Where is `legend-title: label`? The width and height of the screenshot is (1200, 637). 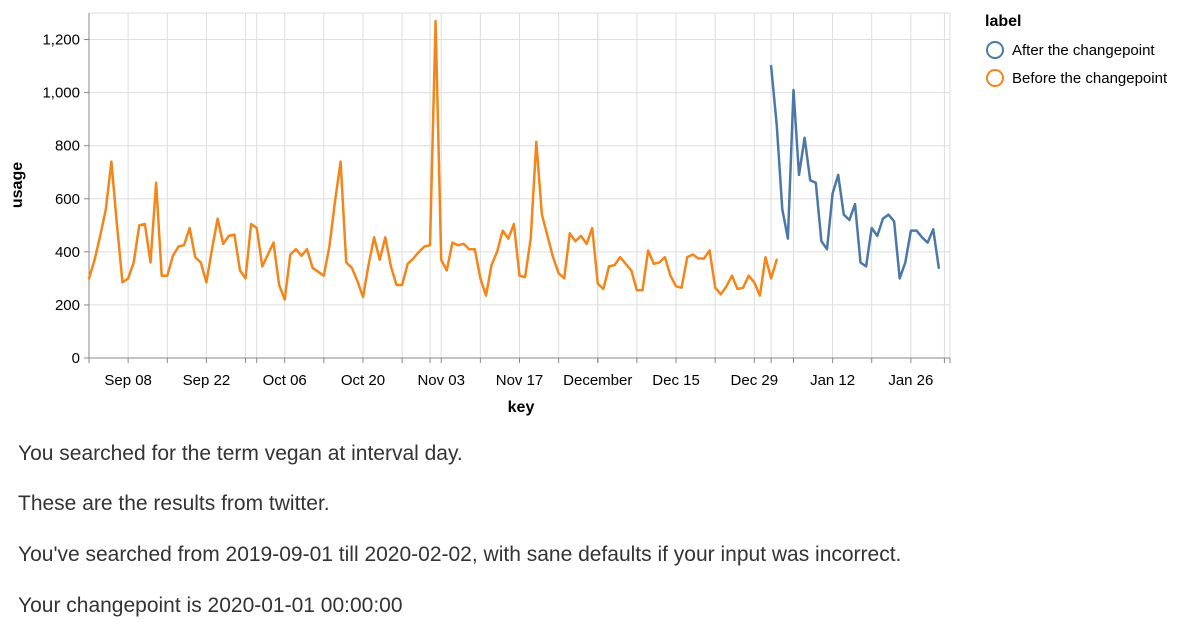 legend-title: label is located at coordinates (1003, 21).